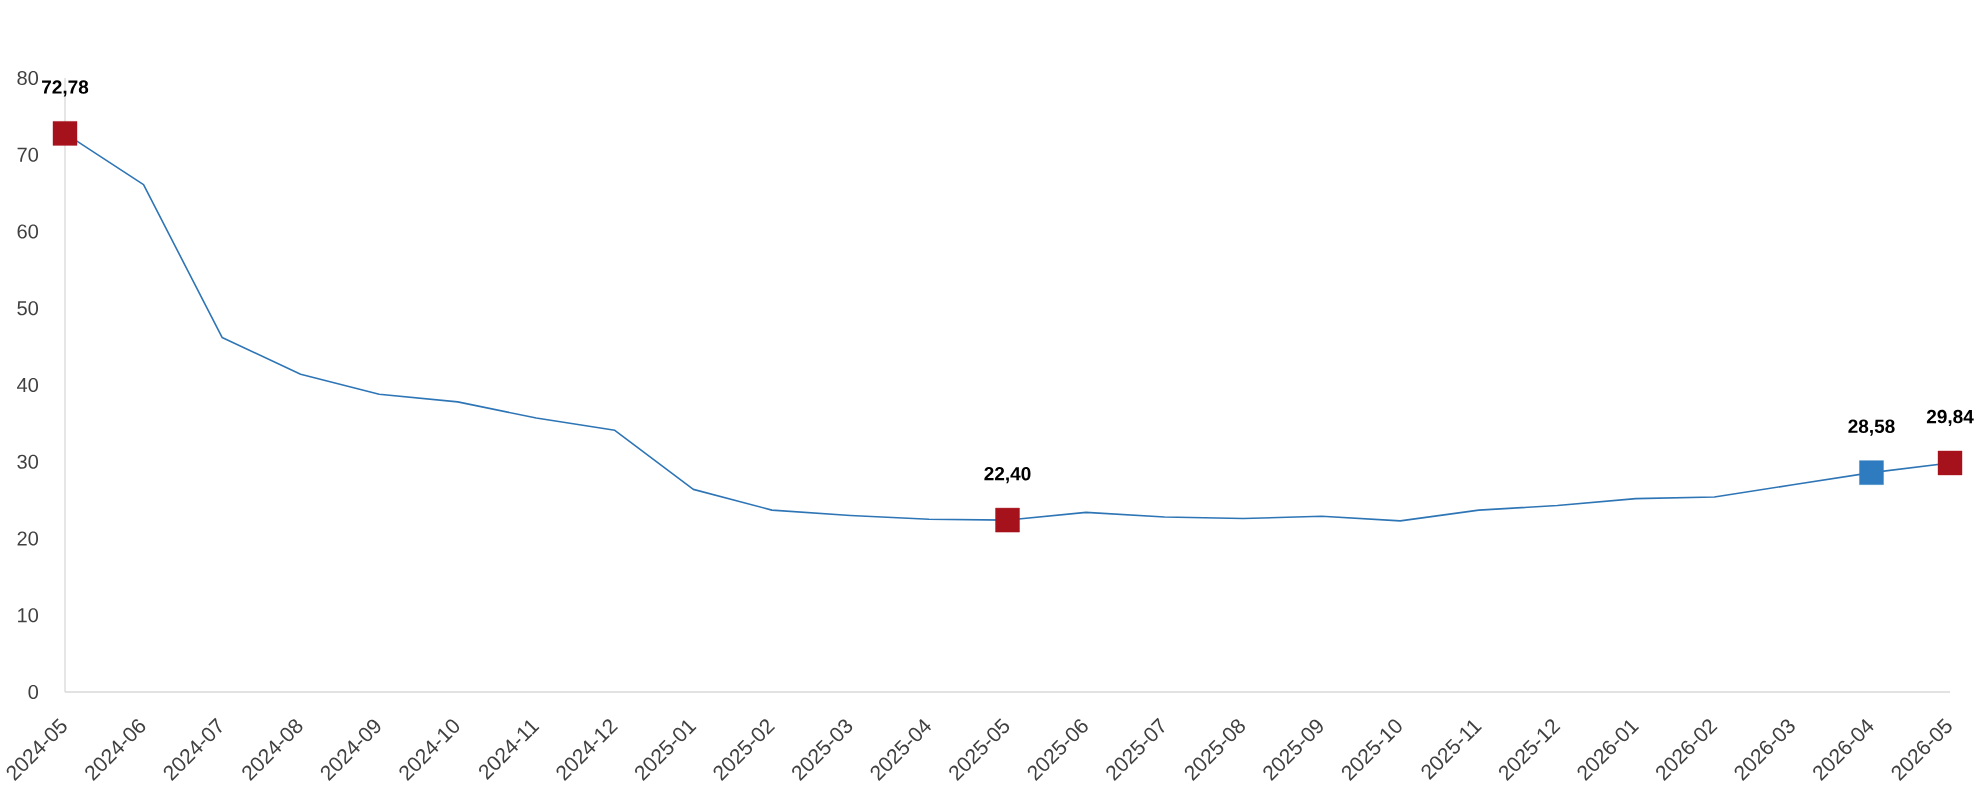 Image resolution: width=1979 pixels, height=800 pixels. I want to click on y-tick-label: 0, so click(33, 692).